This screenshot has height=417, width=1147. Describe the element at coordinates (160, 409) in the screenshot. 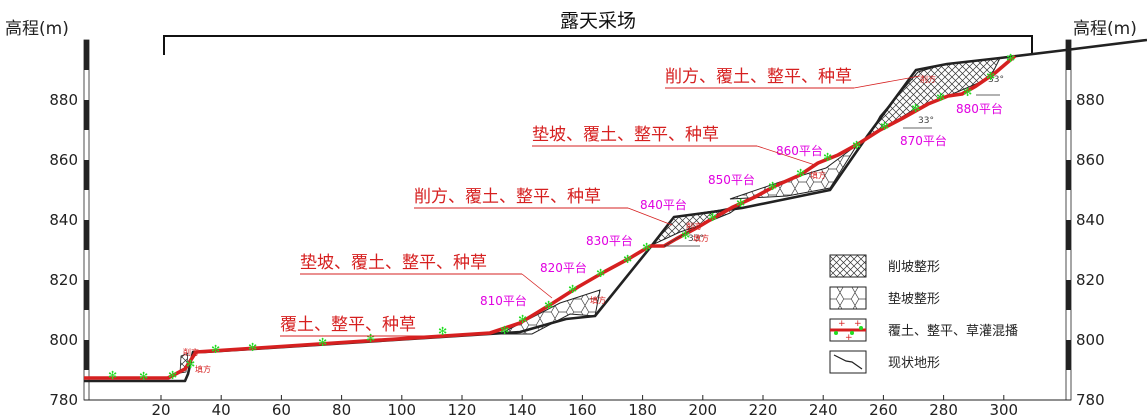

I see `x-tick-label: 20` at that location.